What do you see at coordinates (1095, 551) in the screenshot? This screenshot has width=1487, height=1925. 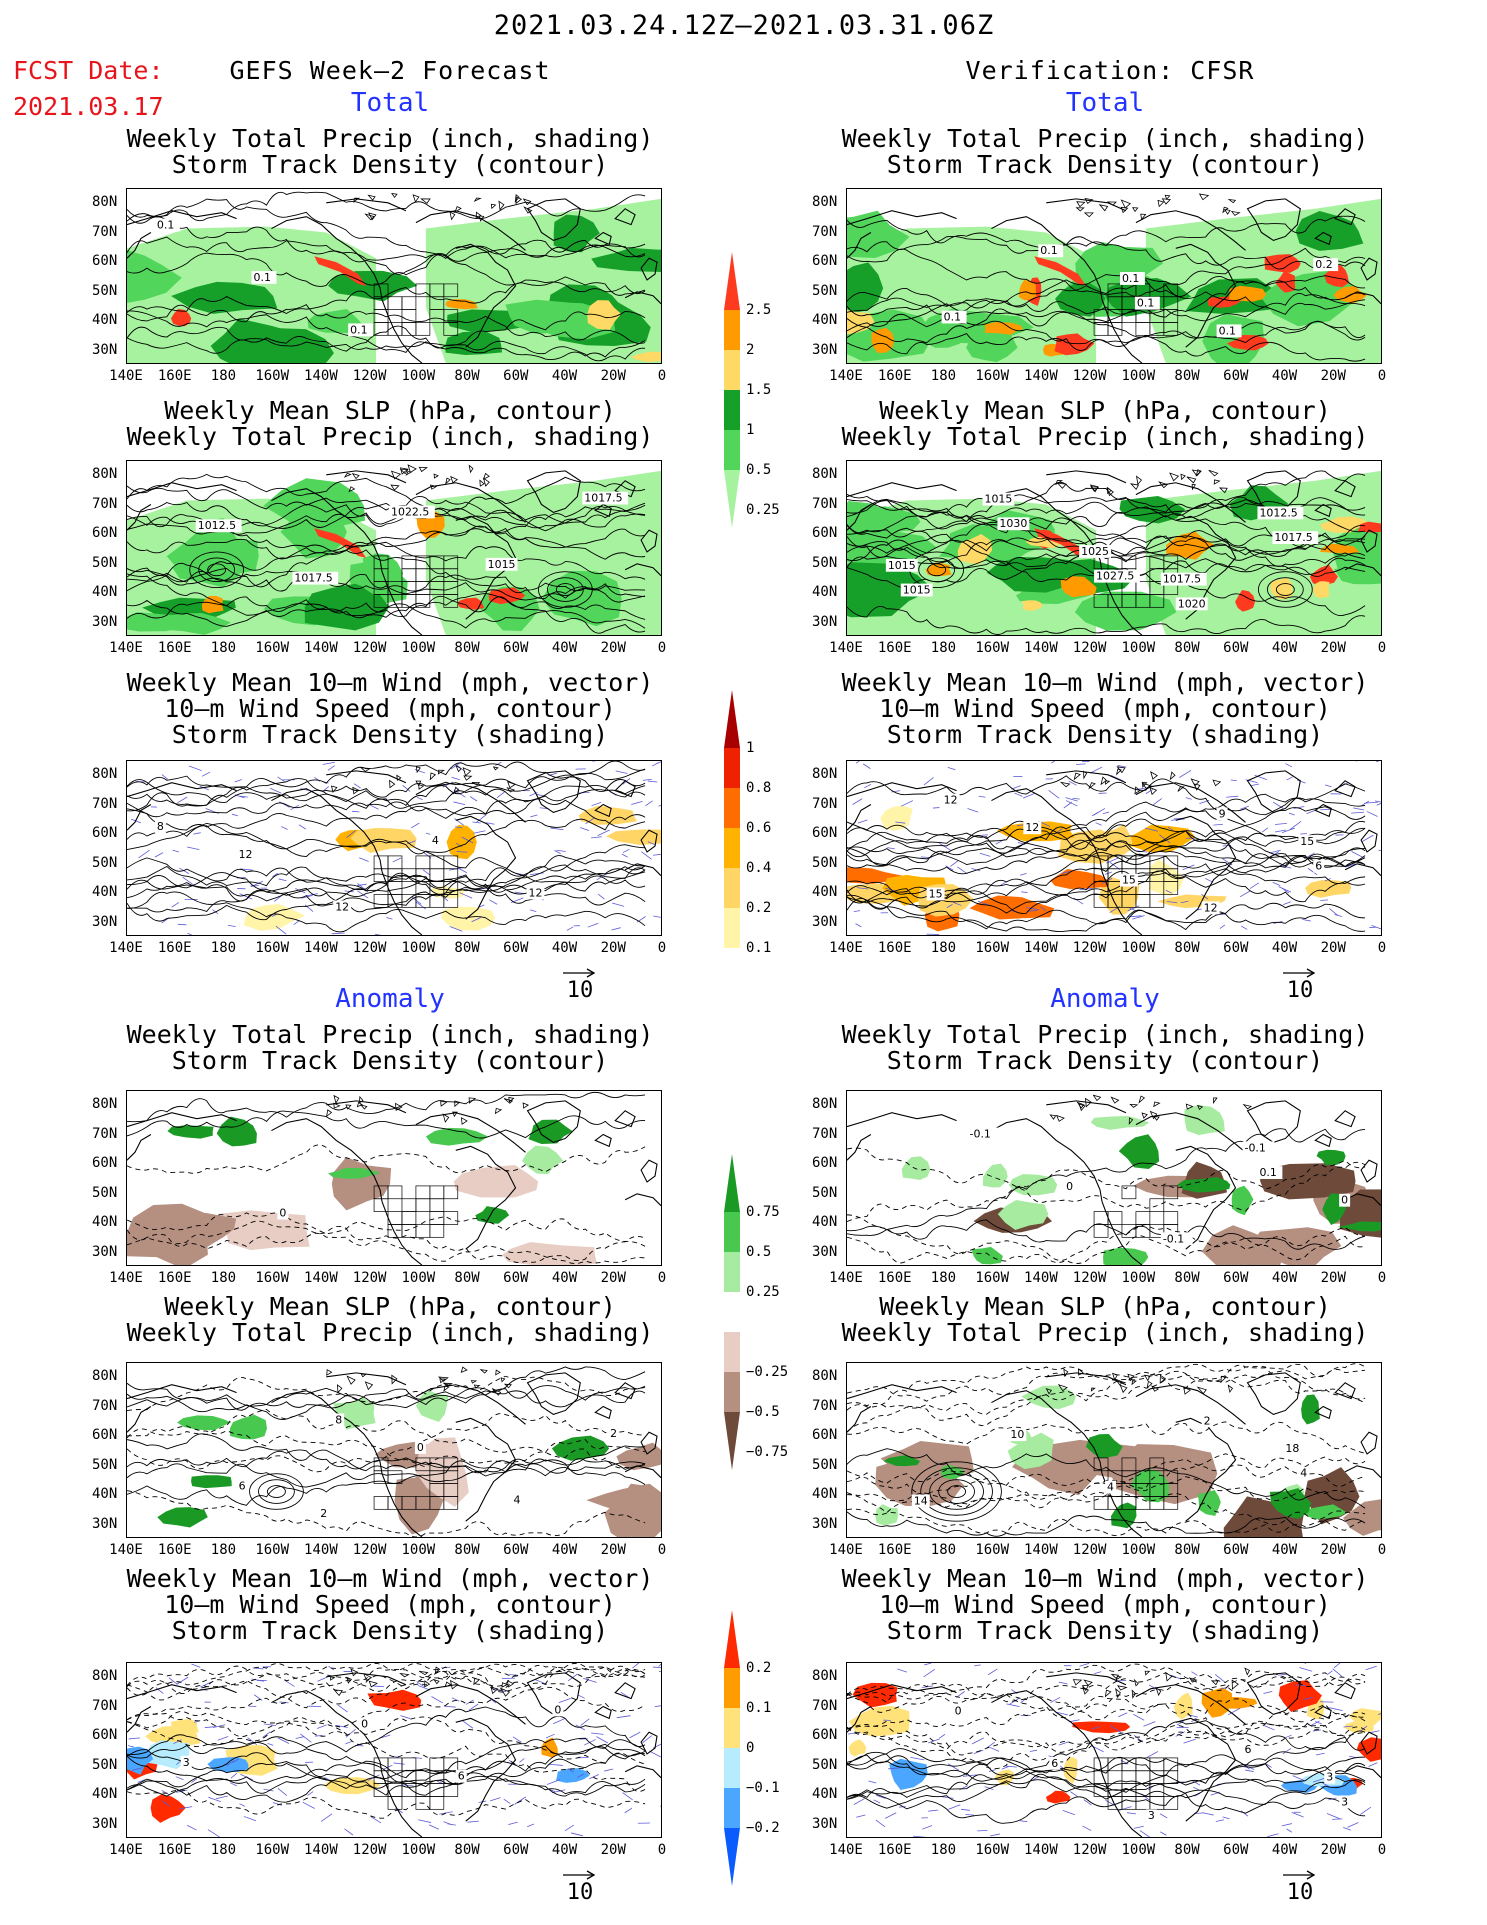 I see `contour-label: 1025` at bounding box center [1095, 551].